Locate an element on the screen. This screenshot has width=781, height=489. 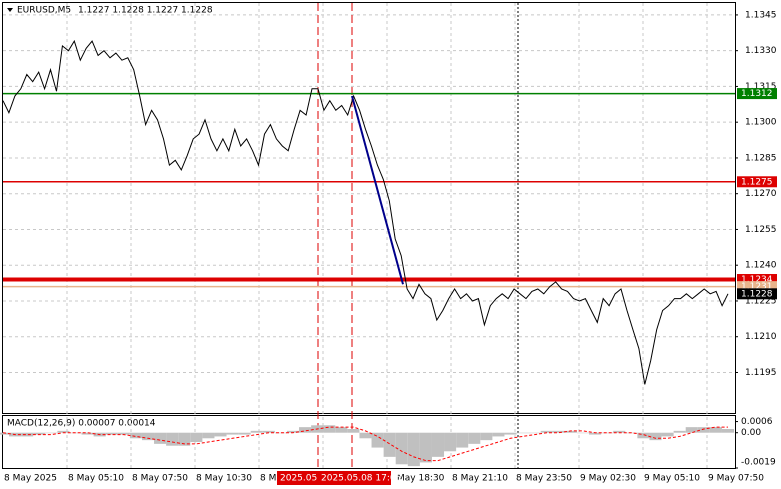
level-tag-label: 1.1228 is located at coordinates (757, 294).